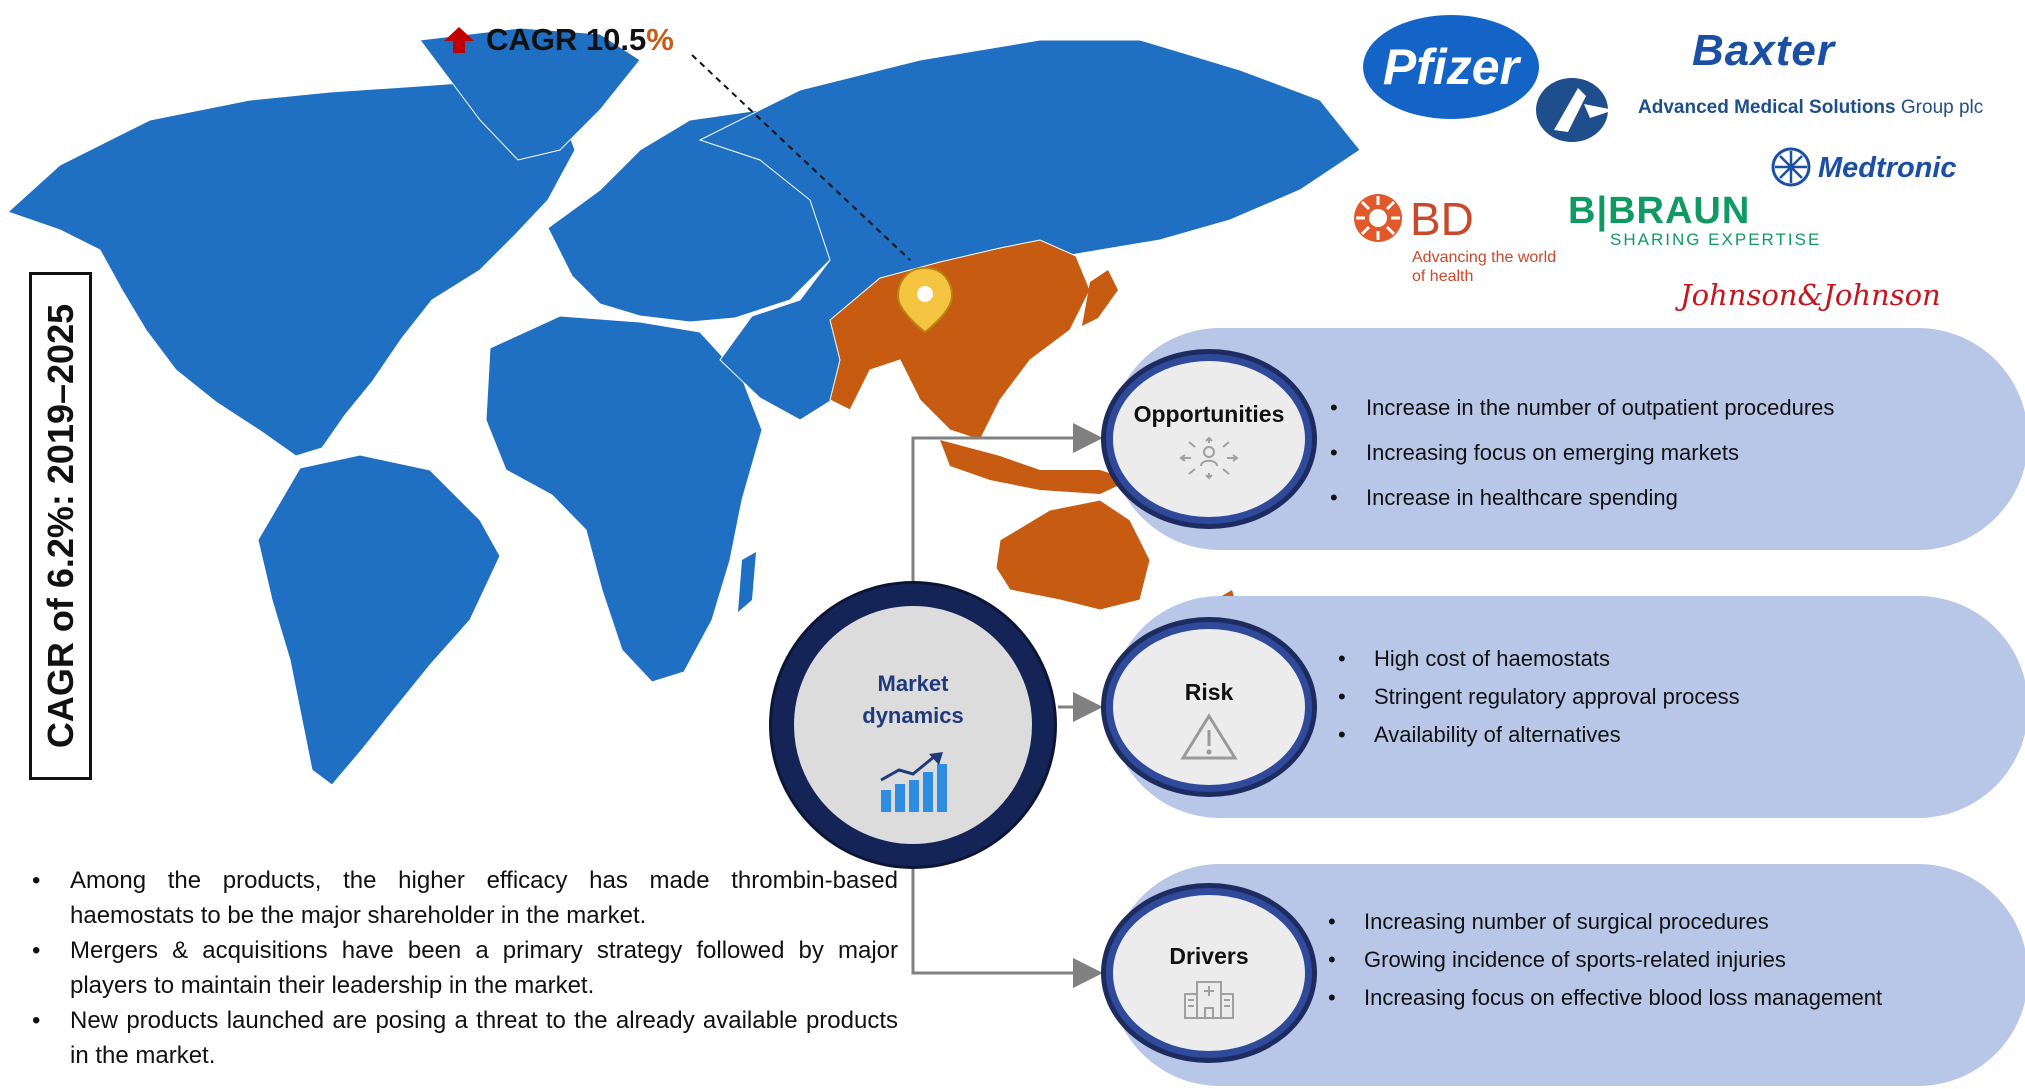 Image resolution: width=2025 pixels, height=1089 pixels. I want to click on map-greenland, so click(530, 94).